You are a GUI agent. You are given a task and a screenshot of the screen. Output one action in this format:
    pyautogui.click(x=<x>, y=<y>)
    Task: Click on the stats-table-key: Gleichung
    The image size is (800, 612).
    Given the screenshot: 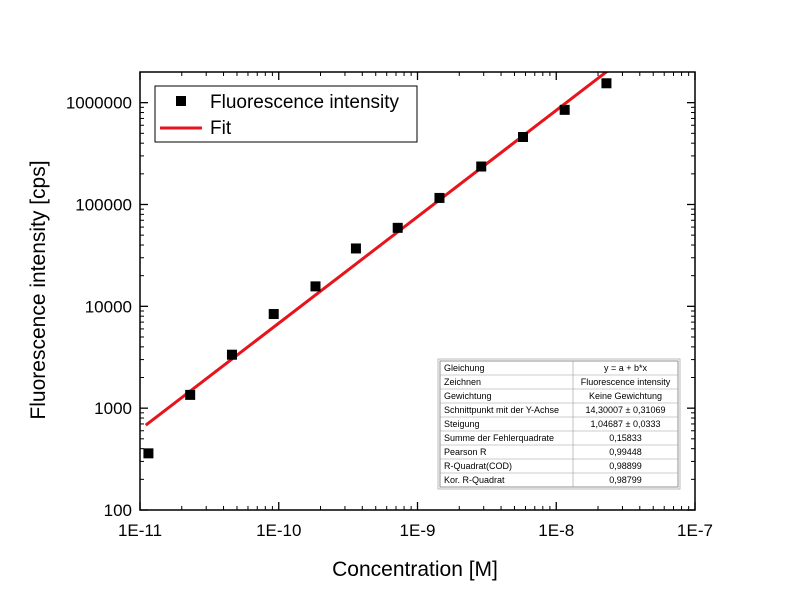 What is the action you would take?
    pyautogui.click(x=464, y=368)
    